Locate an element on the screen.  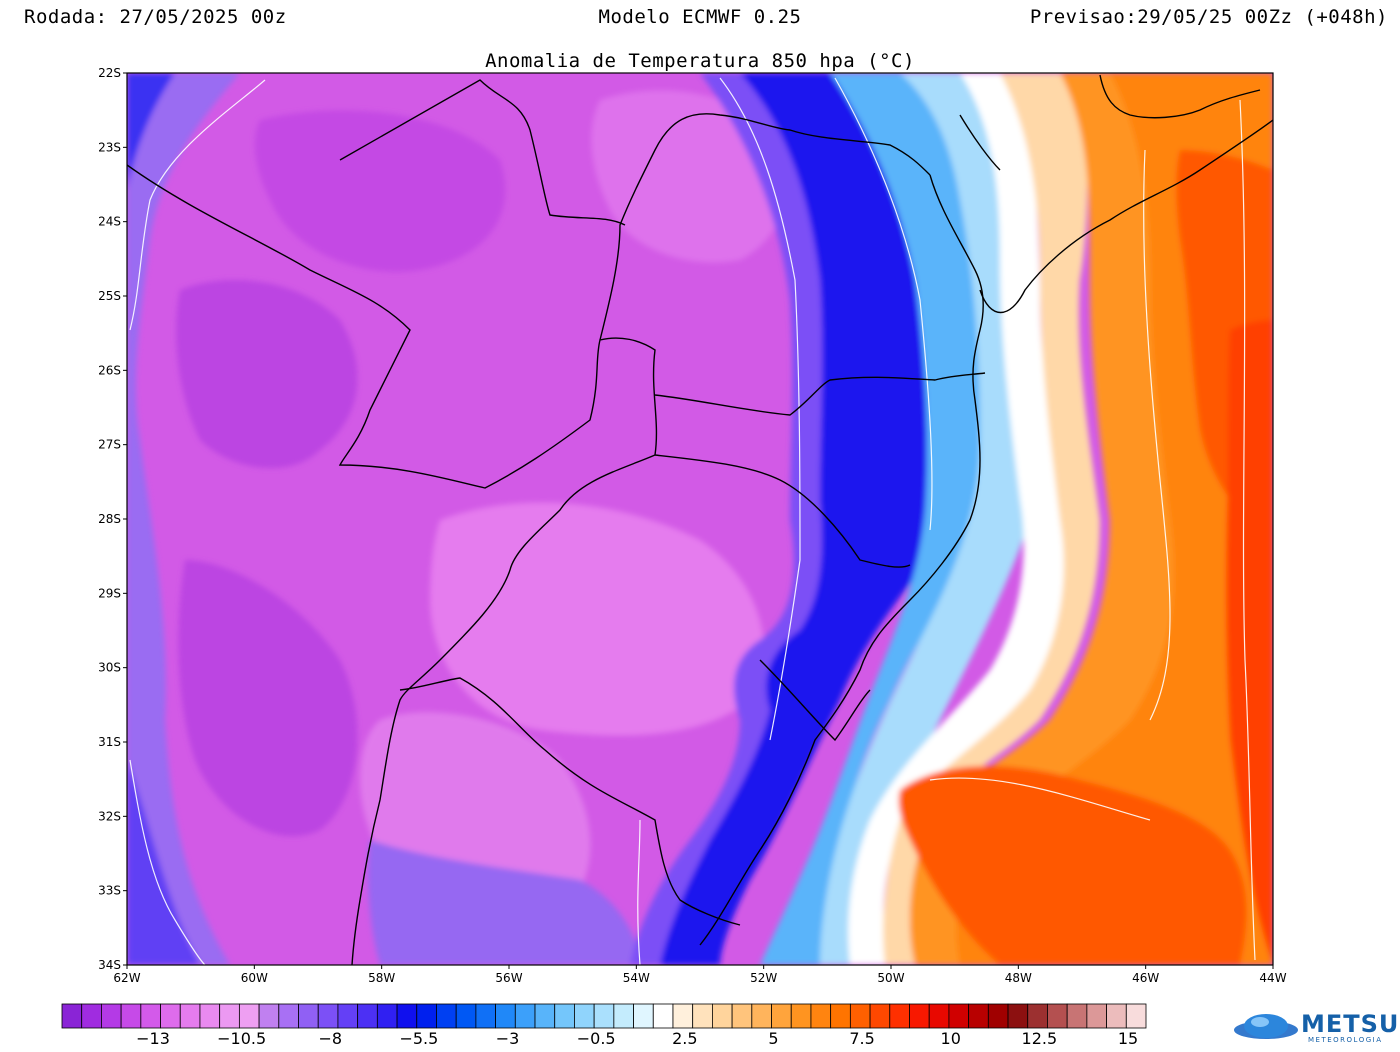
lat-tick-label: 29S is located at coordinates (109, 593).